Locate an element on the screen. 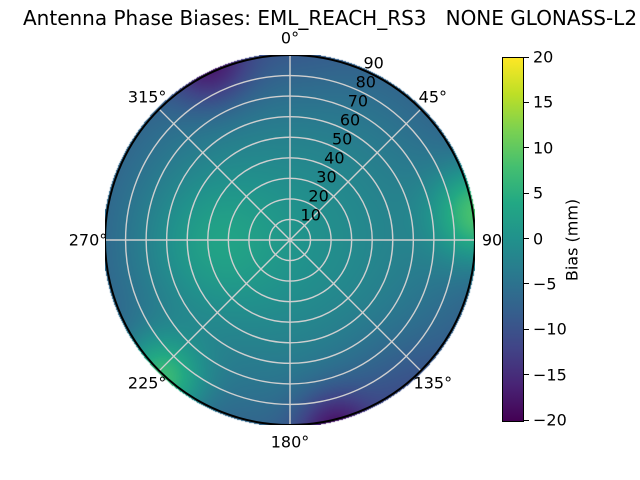  radial-tick-label: 20 is located at coordinates (318, 196).